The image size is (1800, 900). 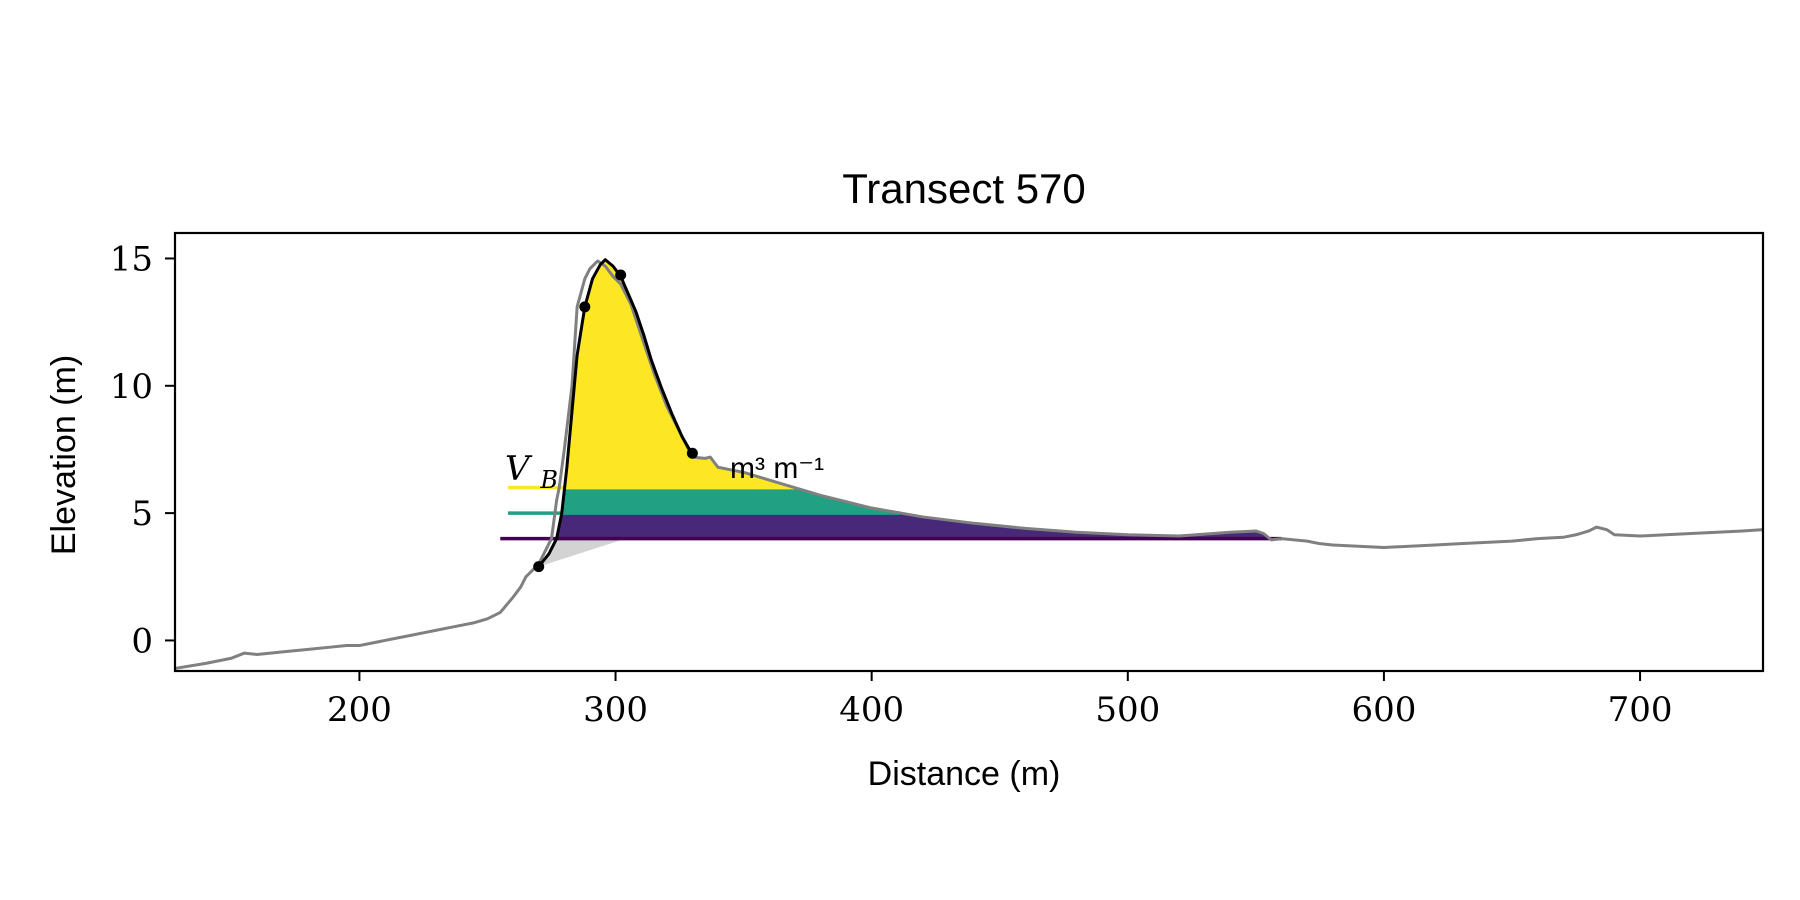 I want to click on x-tick-label: 600, so click(x=1383, y=710).